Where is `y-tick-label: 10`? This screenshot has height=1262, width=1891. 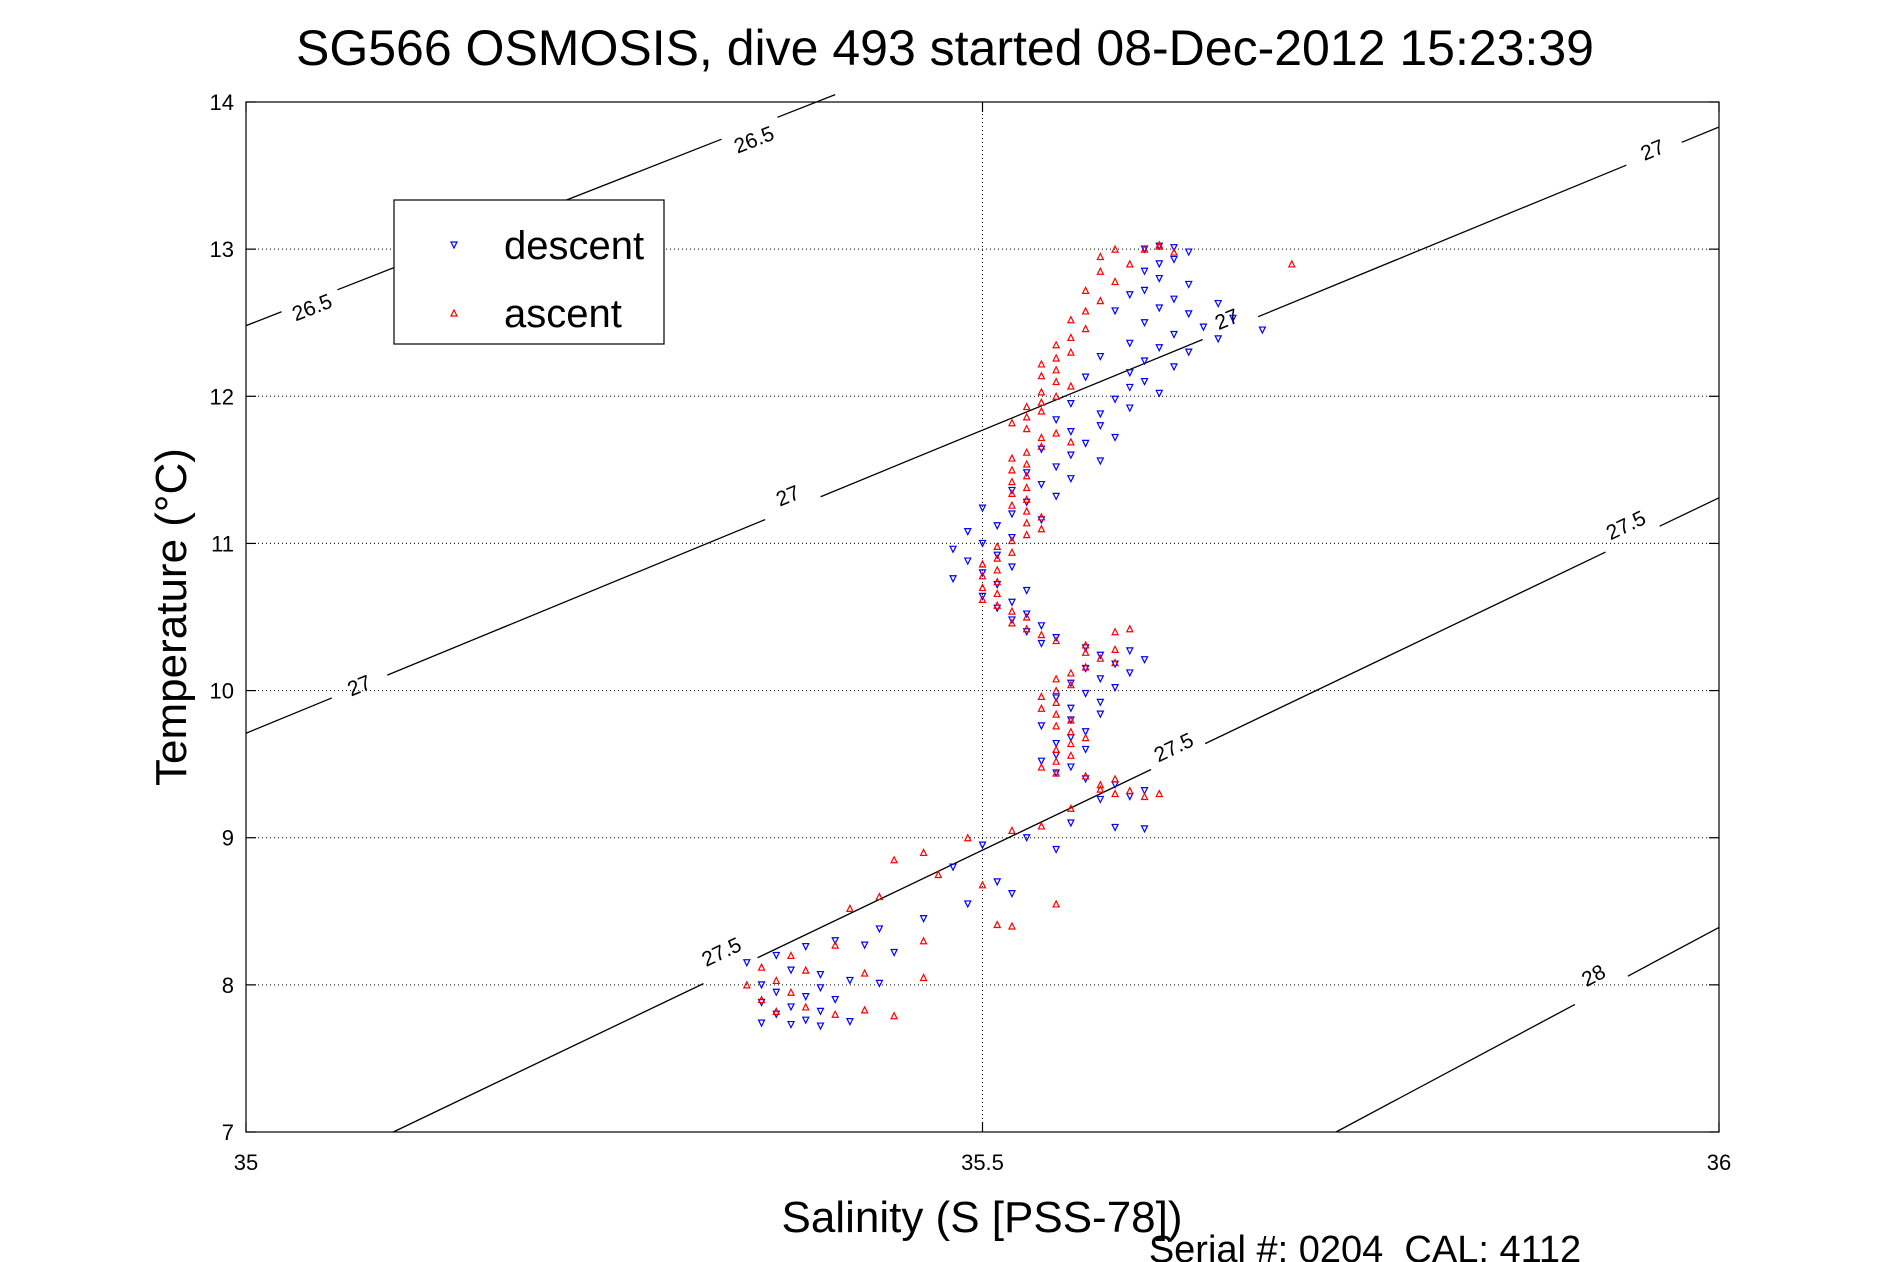 y-tick-label: 10 is located at coordinates (222, 691).